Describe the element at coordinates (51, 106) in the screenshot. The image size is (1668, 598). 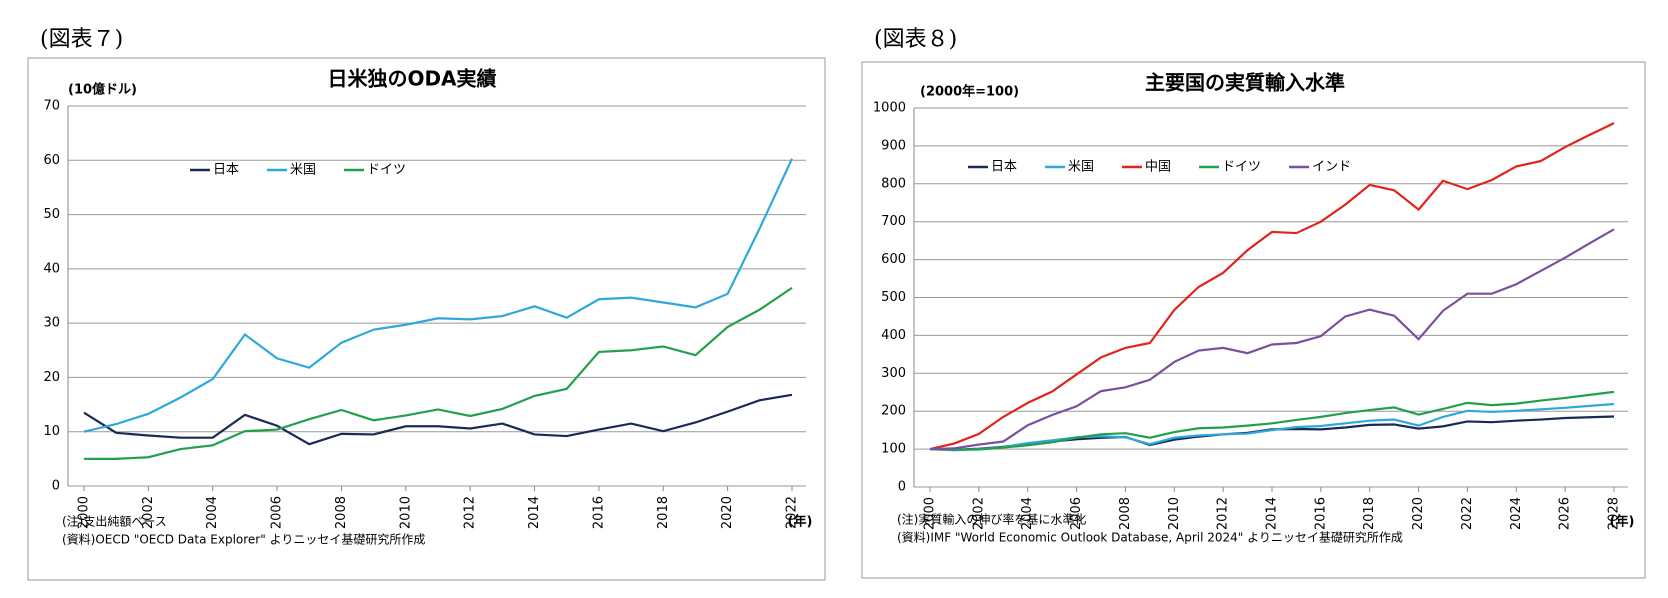
I see `y-tick-label: 70` at that location.